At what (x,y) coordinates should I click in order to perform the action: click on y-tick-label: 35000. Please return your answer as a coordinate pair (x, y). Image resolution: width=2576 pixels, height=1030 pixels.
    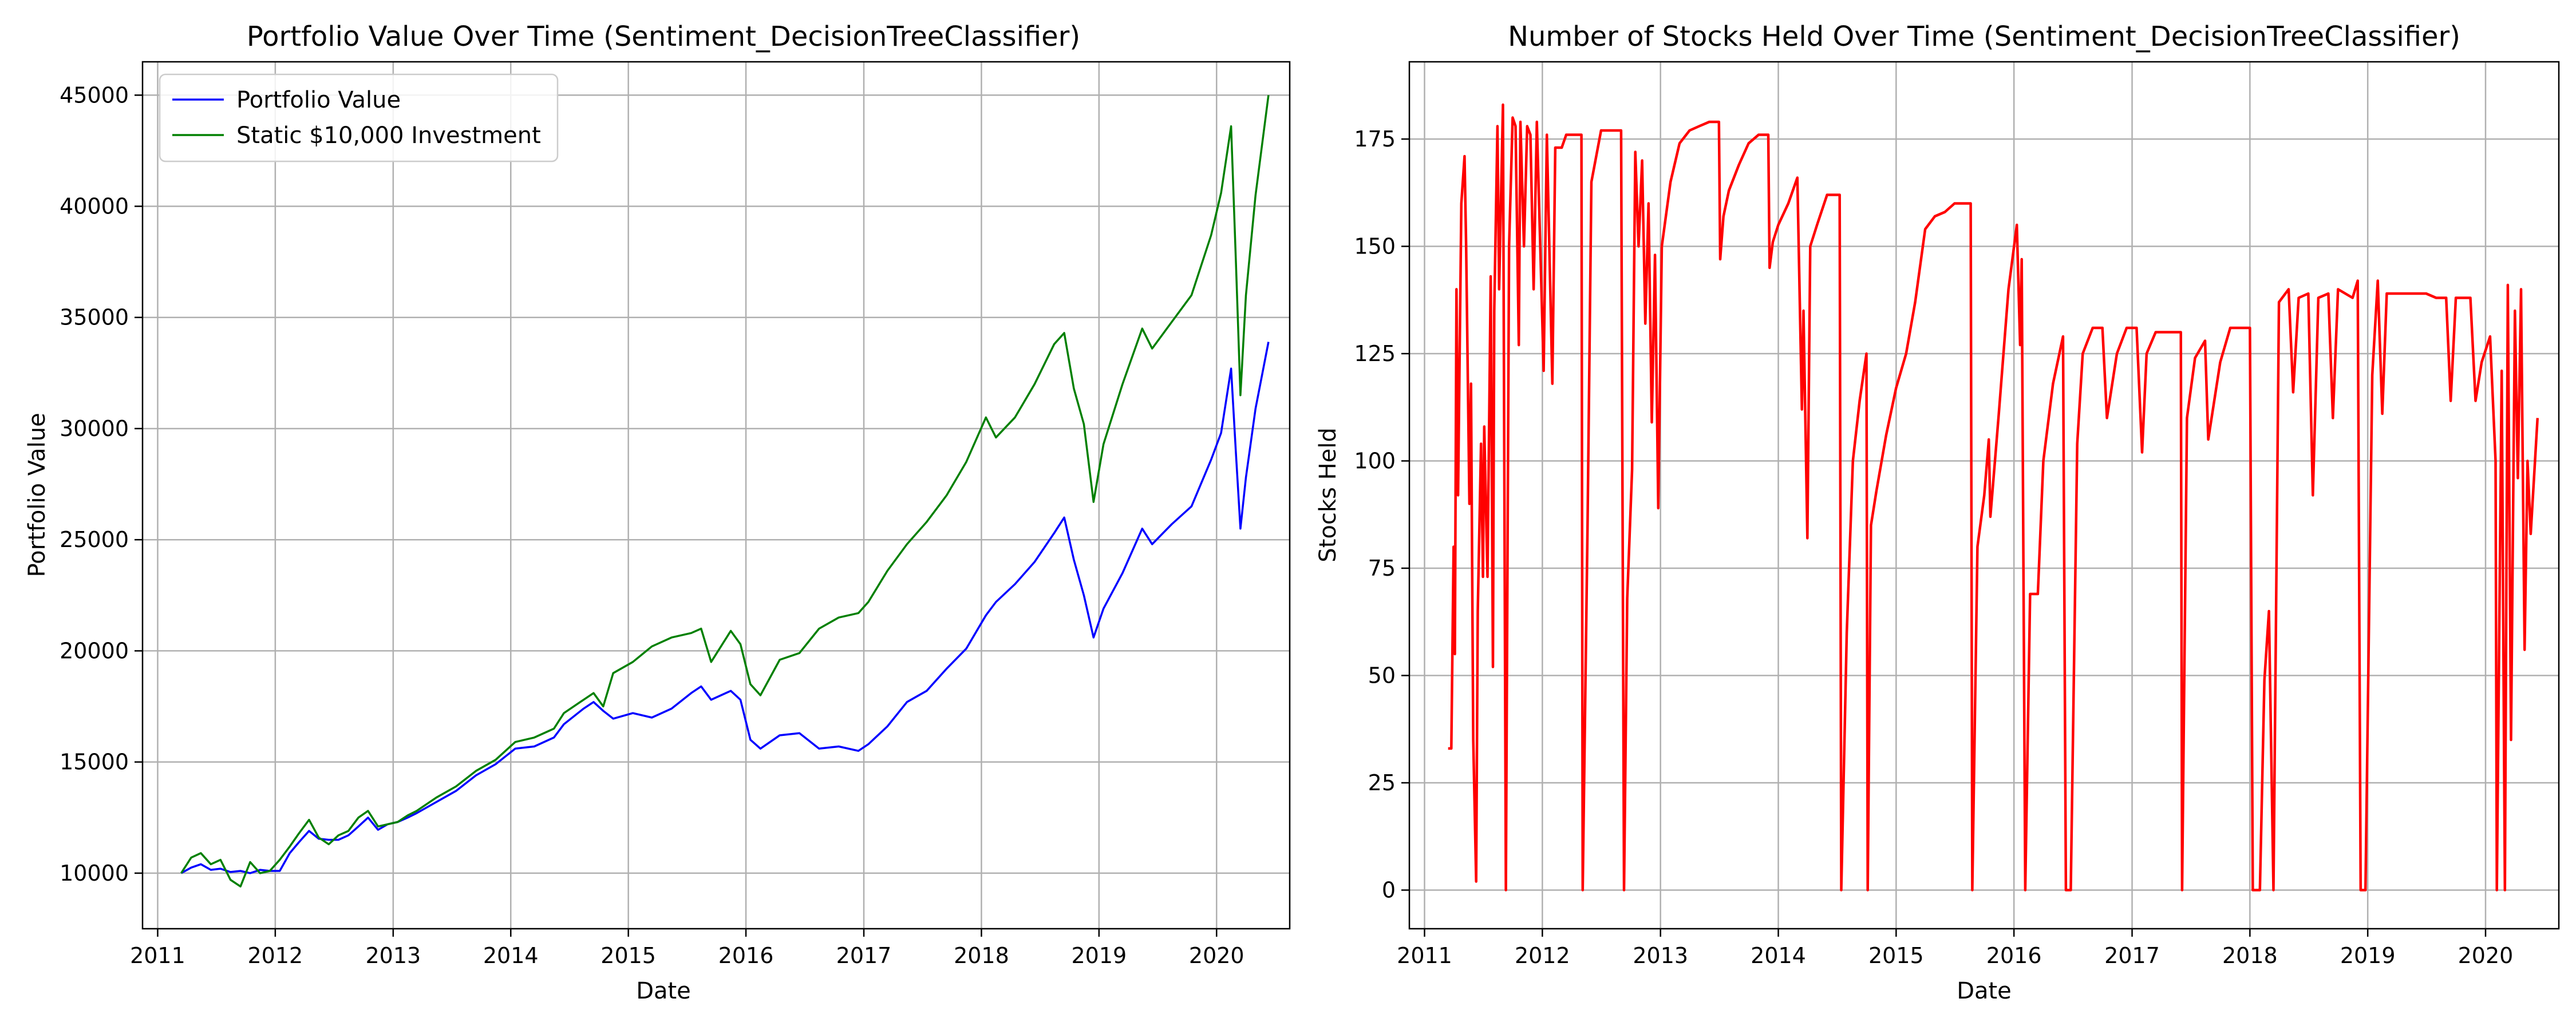
    Looking at the image, I should click on (94, 317).